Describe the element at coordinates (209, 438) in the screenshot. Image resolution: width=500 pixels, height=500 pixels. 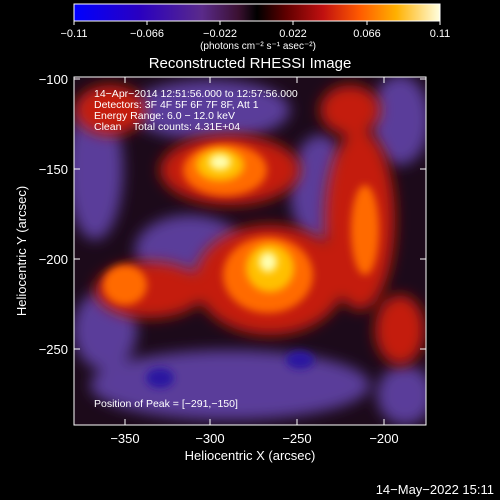
I see `x-tick-label: −300` at that location.